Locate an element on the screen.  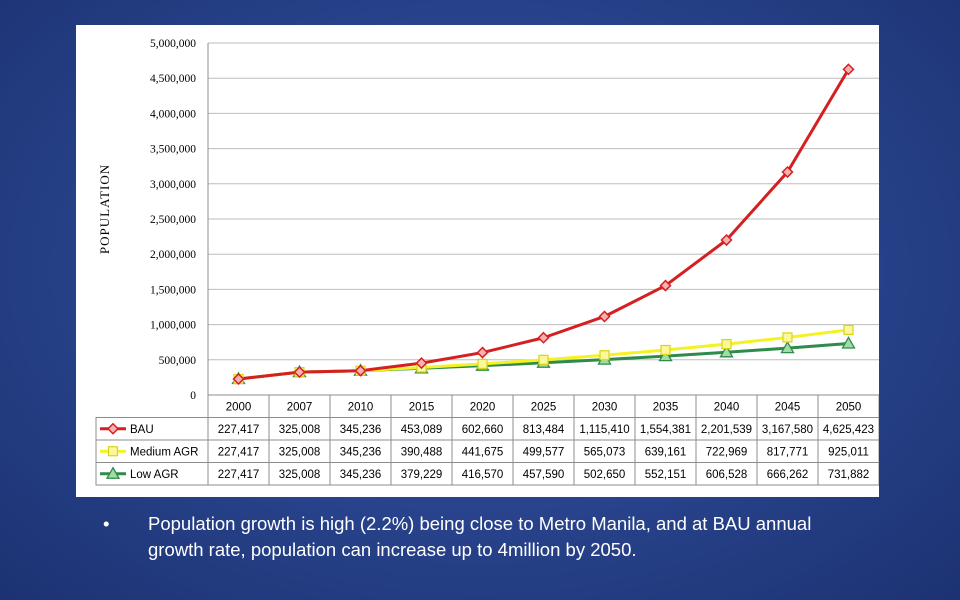
table-value: 639,161 is located at coordinates (666, 452).